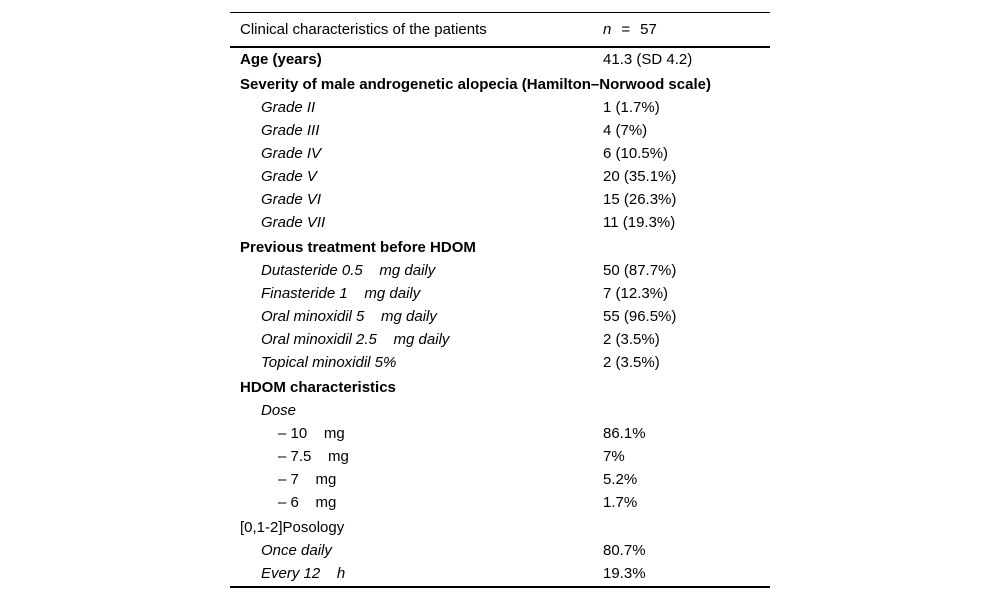 Image resolution: width=1000 pixels, height=607 pixels. I want to click on row-label: Grade II, so click(288, 107).